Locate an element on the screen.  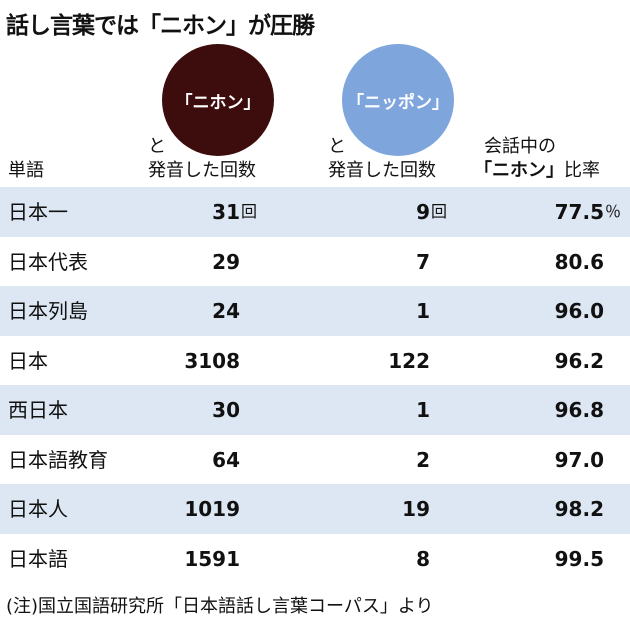
number-cell: 64 is located at coordinates (226, 460).